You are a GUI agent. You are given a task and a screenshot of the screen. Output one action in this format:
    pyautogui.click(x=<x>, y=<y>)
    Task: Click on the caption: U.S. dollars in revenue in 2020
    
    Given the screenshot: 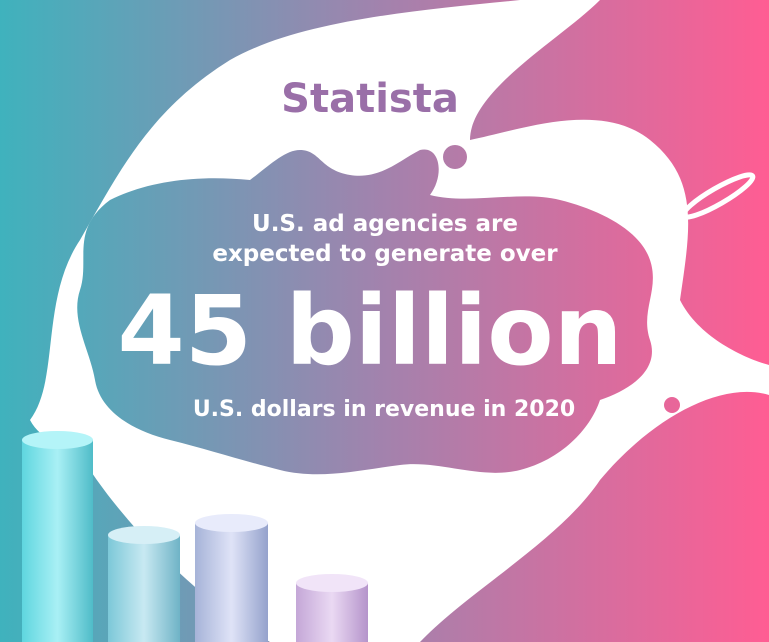 What is the action you would take?
    pyautogui.click(x=384, y=409)
    